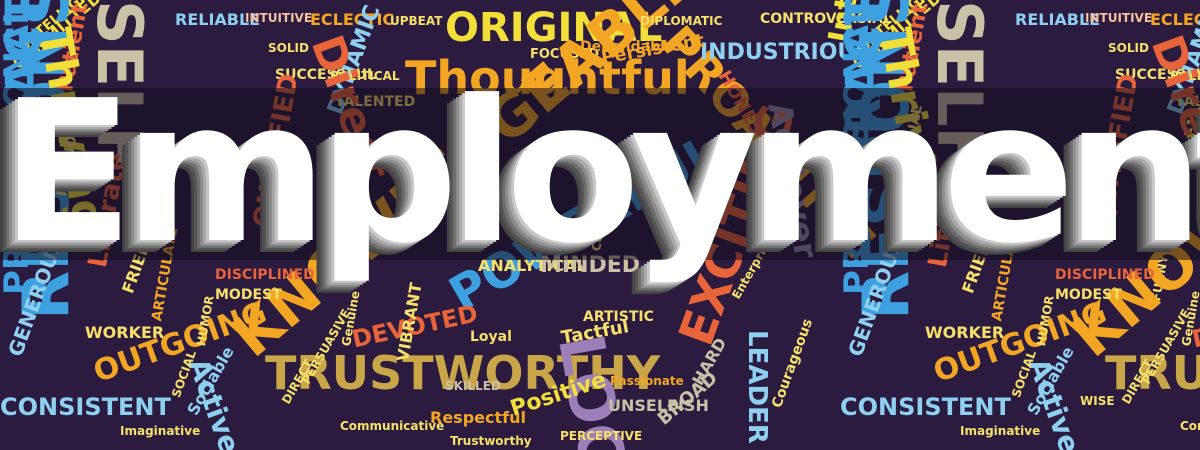  Describe the element at coordinates (416, 21) in the screenshot. I see `cloud-word: UPBEAT` at that location.